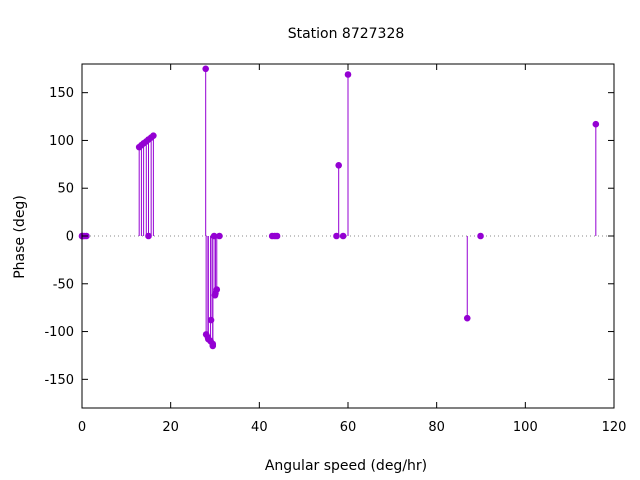 The width and height of the screenshot is (640, 480). I want to click on y-tick-label-4: 50, so click(65, 189).